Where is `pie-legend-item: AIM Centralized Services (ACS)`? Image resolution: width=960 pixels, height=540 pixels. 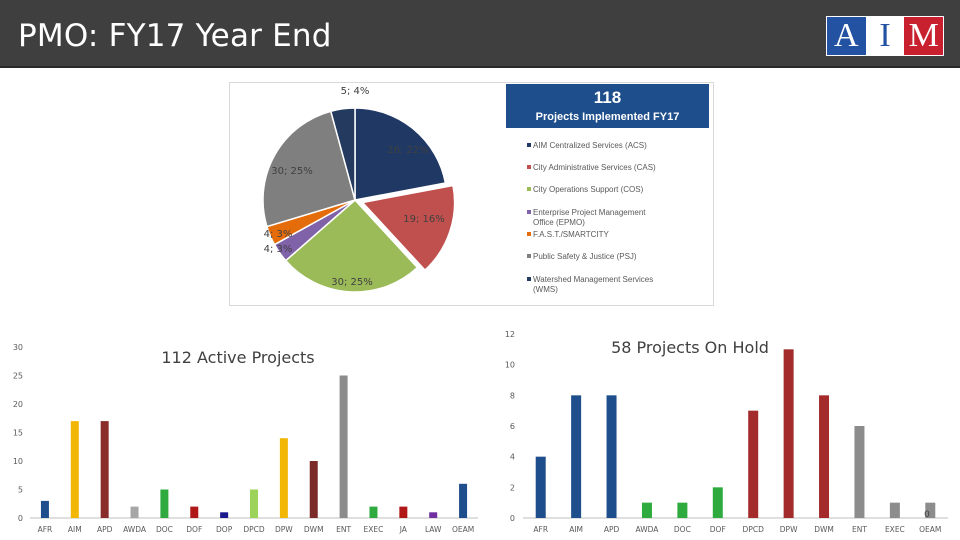
pie-legend-item: AIM Centralized Services (ACS) is located at coordinates (597, 146).